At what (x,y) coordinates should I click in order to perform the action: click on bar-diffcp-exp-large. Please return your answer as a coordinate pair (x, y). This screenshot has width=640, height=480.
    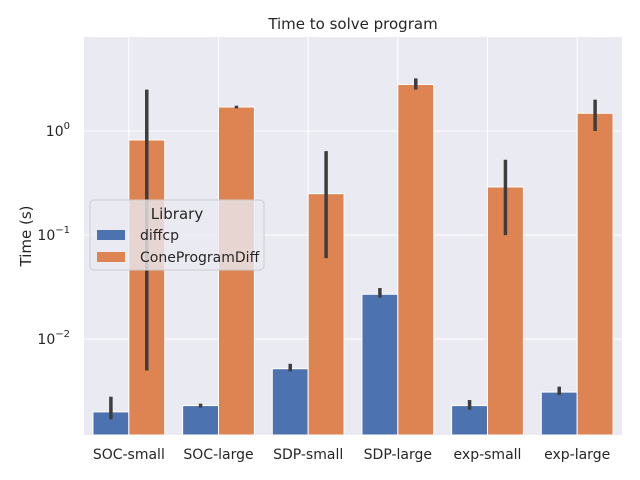
    Looking at the image, I should click on (559, 413).